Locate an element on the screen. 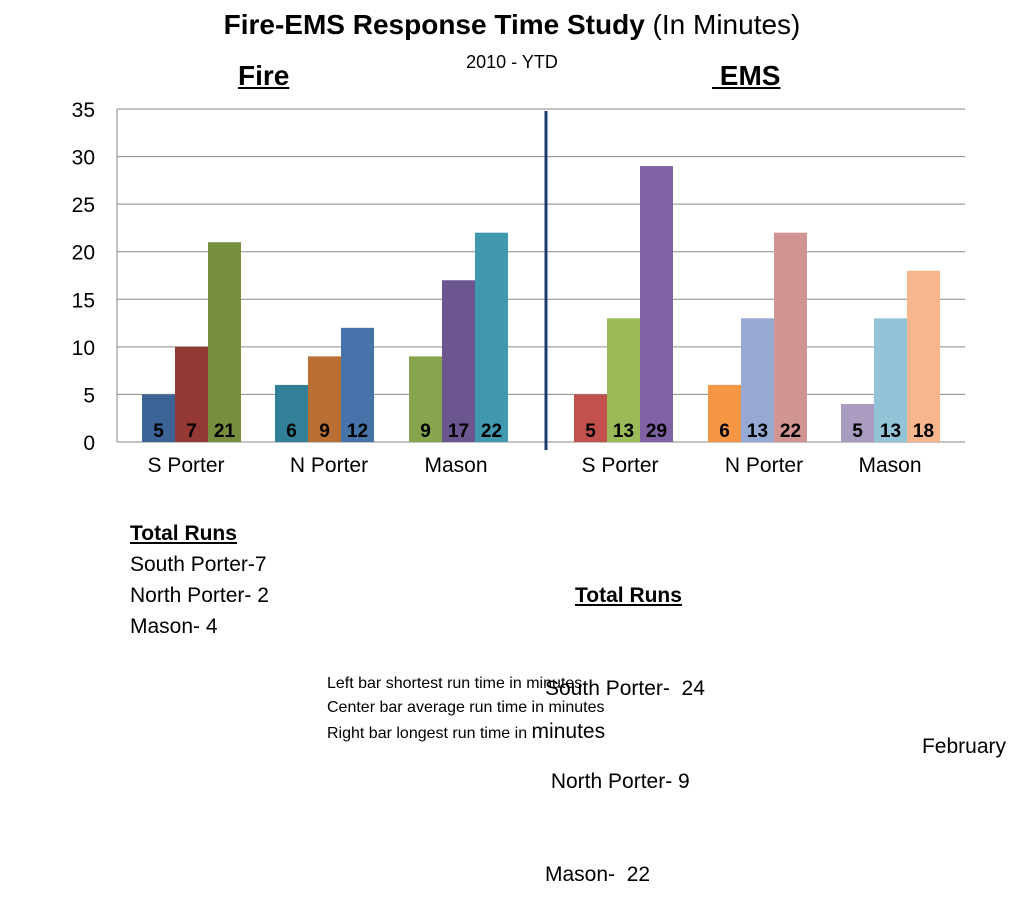  y-tick-label: 20 is located at coordinates (83, 253).